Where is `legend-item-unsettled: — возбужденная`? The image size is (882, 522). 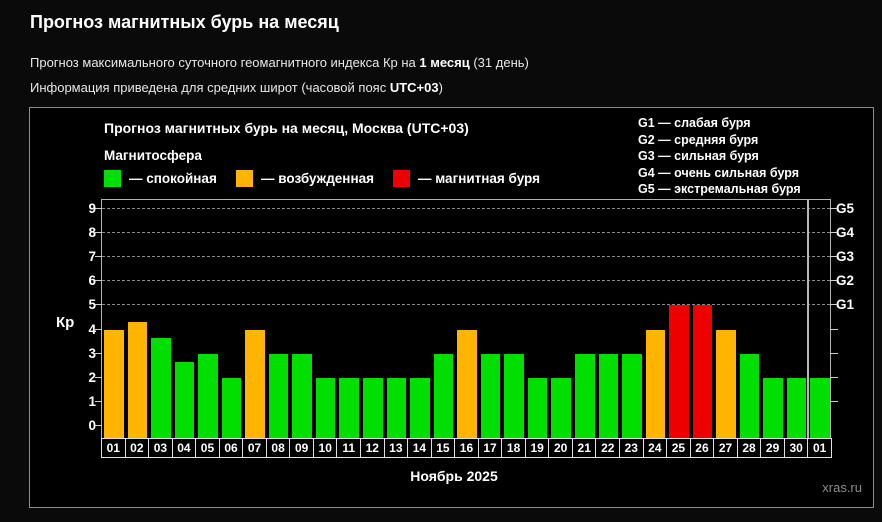 legend-item-unsettled: — возбужденная is located at coordinates (305, 178).